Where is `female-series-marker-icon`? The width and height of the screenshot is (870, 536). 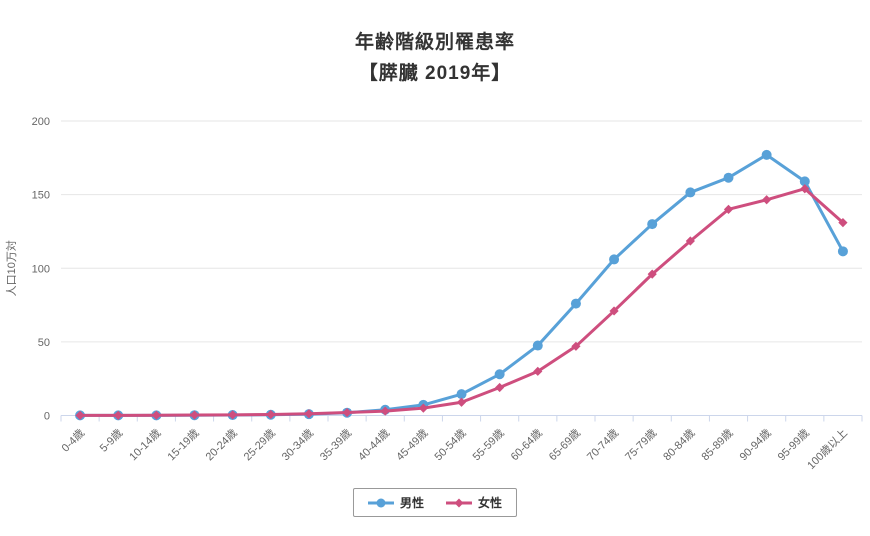
female-series-marker-icon is located at coordinates (459, 503).